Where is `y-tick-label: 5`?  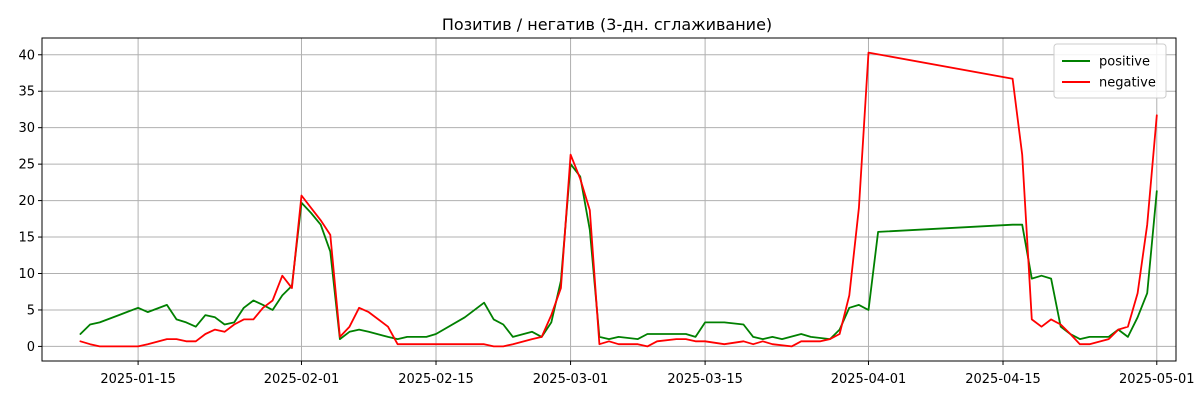 y-tick-label: 5 is located at coordinates (31, 310).